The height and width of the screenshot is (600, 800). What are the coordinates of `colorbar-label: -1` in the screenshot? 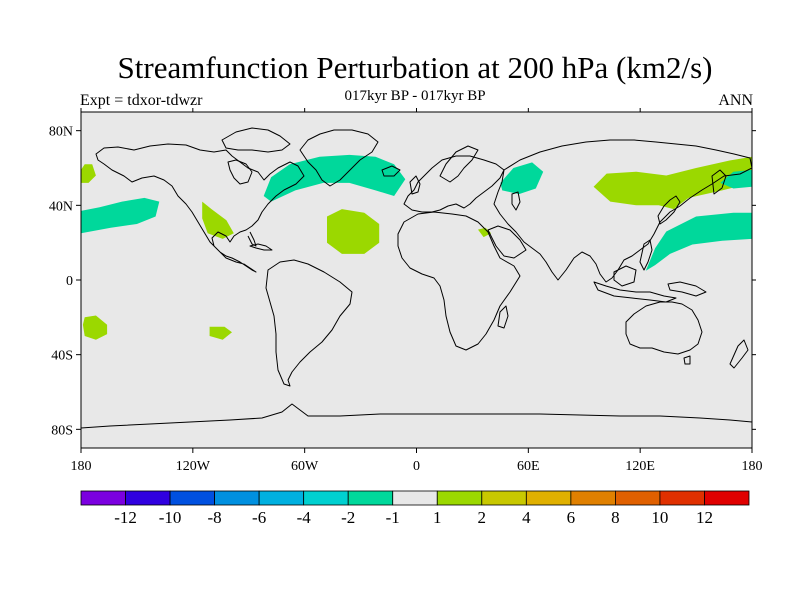 It's located at (393, 517).